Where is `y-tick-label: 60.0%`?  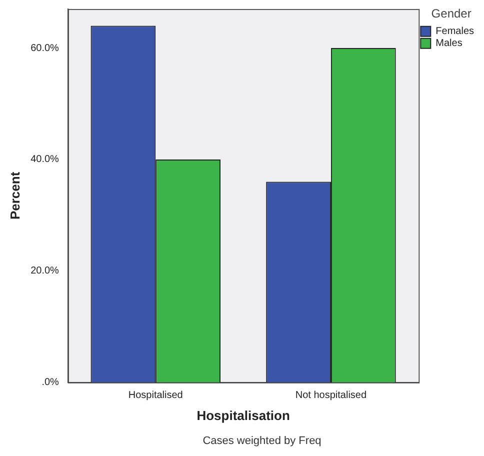 y-tick-label: 60.0% is located at coordinates (45, 48).